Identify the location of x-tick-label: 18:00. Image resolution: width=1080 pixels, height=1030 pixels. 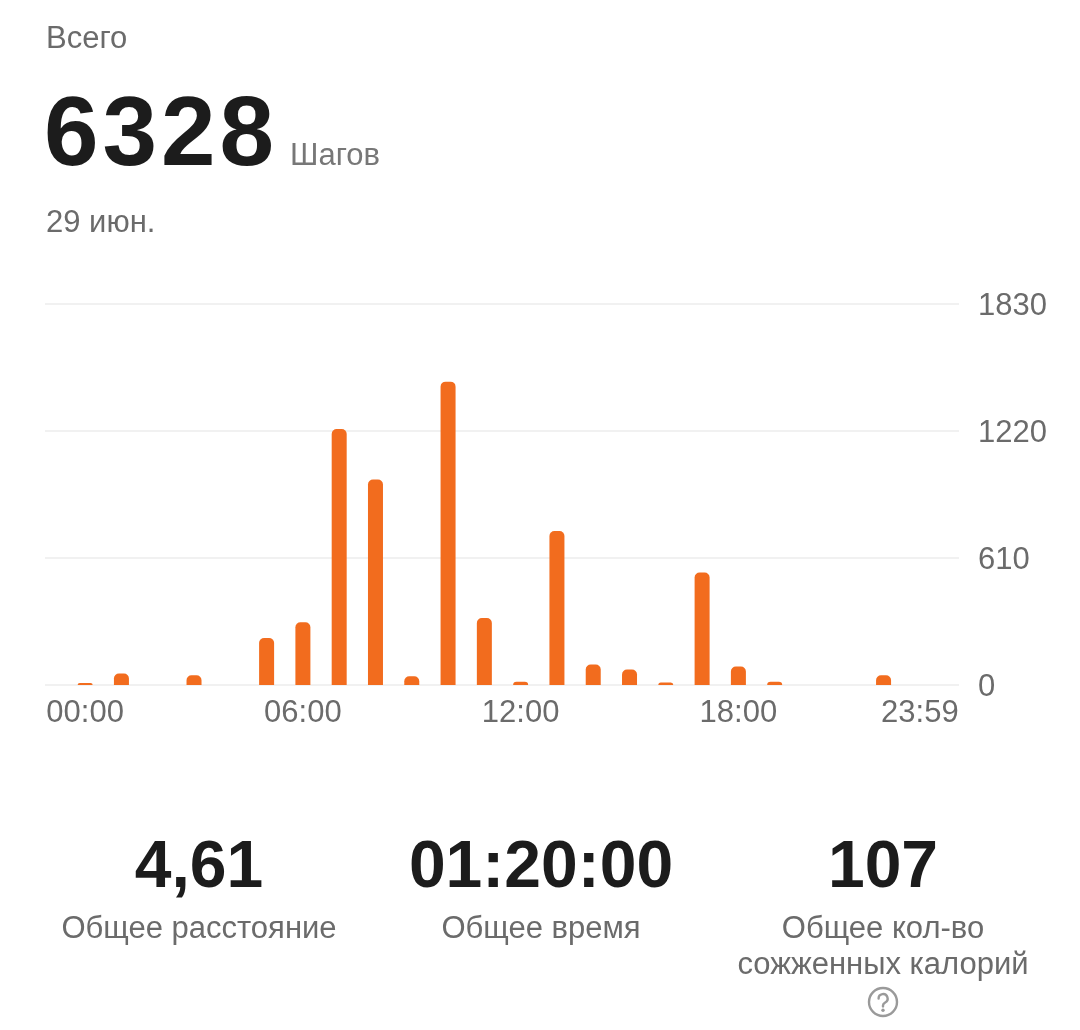
(738, 711).